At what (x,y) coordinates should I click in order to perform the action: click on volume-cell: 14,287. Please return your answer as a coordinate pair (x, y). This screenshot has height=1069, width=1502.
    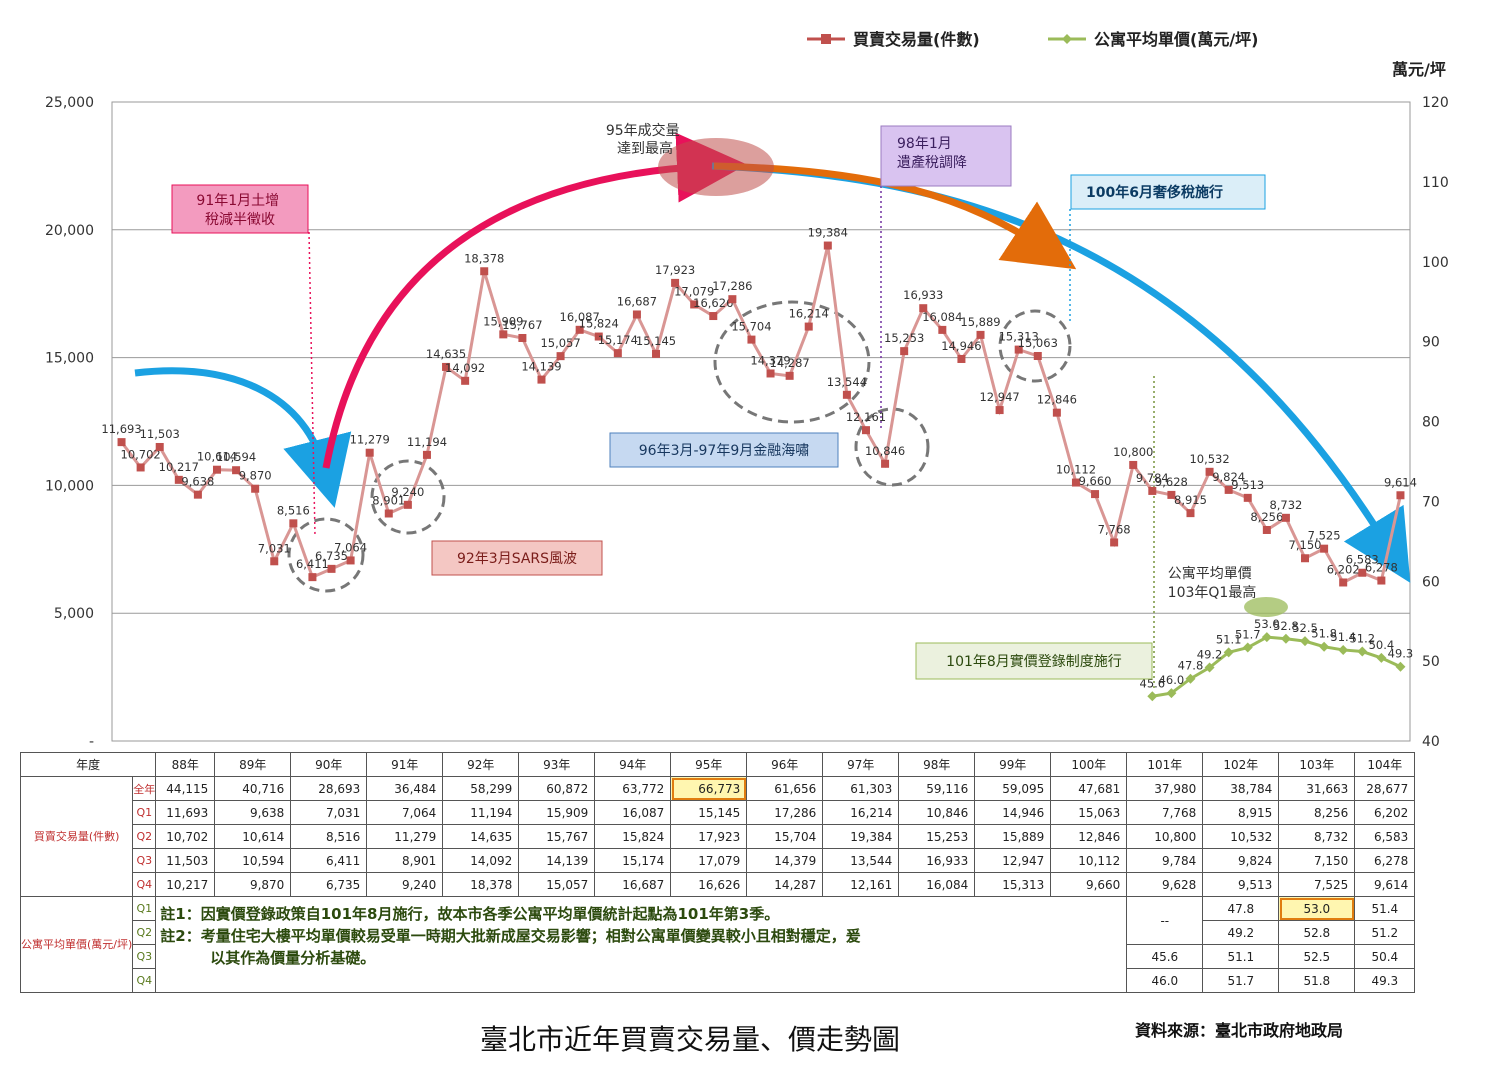
    Looking at the image, I should click on (785, 884).